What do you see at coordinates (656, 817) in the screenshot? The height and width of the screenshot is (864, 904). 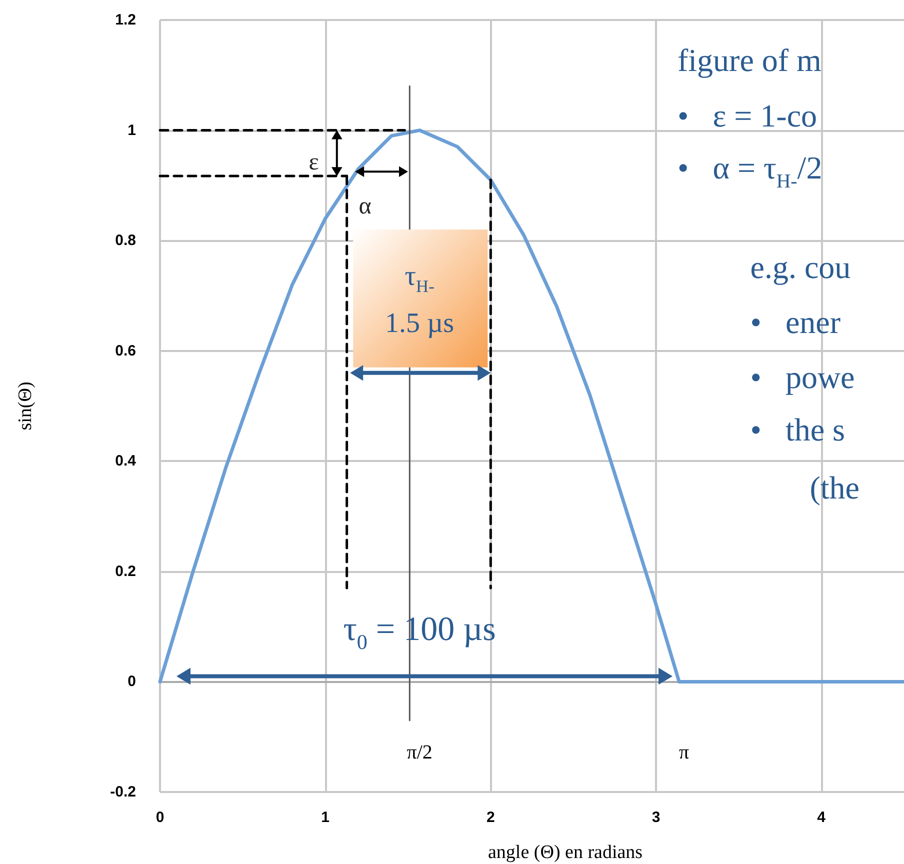 I see `x-tick-label: 3` at bounding box center [656, 817].